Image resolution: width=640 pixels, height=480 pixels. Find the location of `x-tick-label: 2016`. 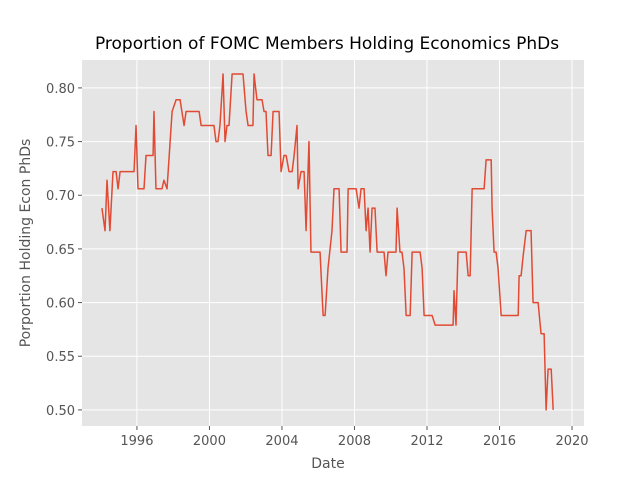

x-tick-label: 2016 is located at coordinates (499, 441).